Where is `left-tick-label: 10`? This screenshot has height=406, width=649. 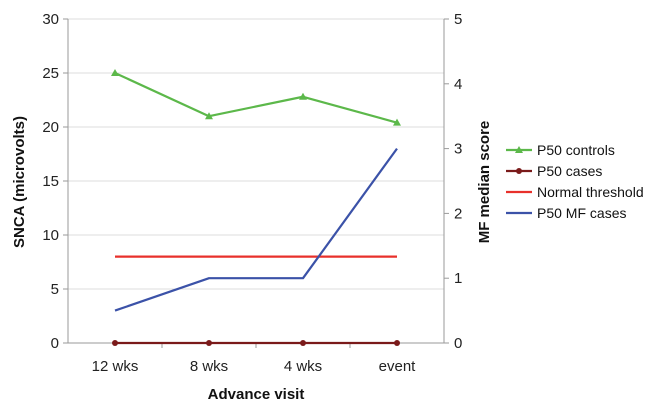
left-tick-label: 10 is located at coordinates (50, 235).